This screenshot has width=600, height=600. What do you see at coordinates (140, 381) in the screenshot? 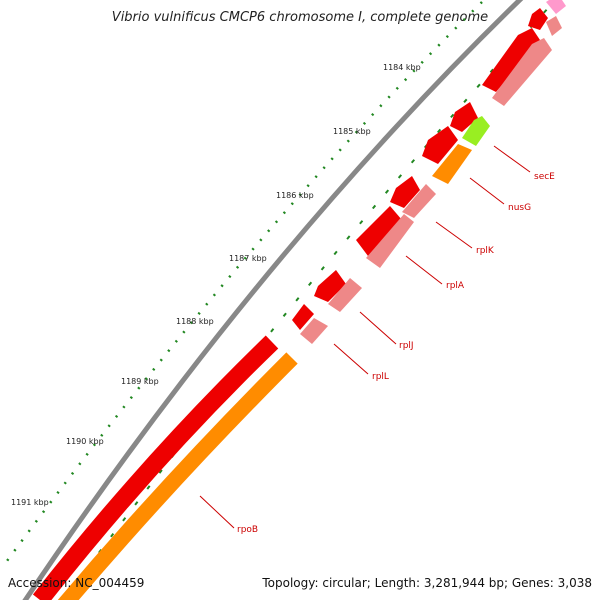
I see `scale-label-1189: 1189 kbp` at bounding box center [140, 381].